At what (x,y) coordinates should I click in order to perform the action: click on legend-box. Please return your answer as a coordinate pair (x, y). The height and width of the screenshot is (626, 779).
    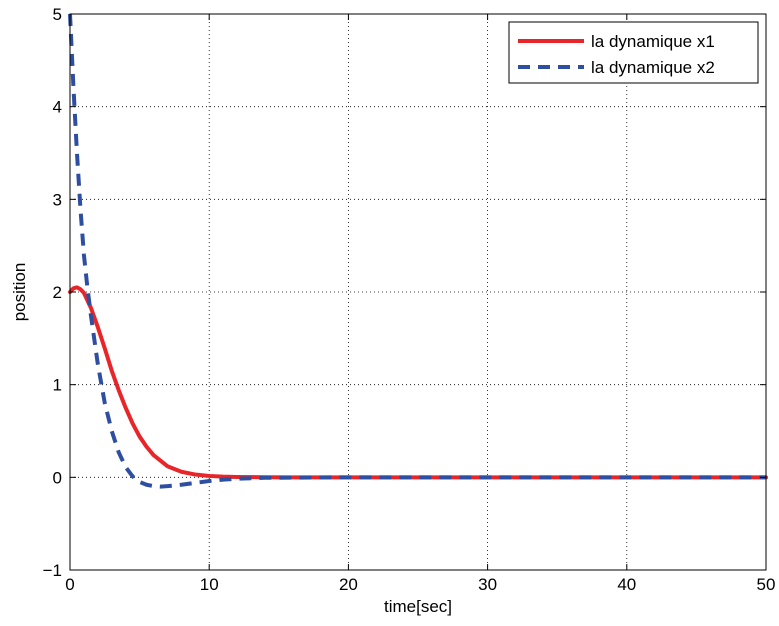
    Looking at the image, I should click on (633, 52).